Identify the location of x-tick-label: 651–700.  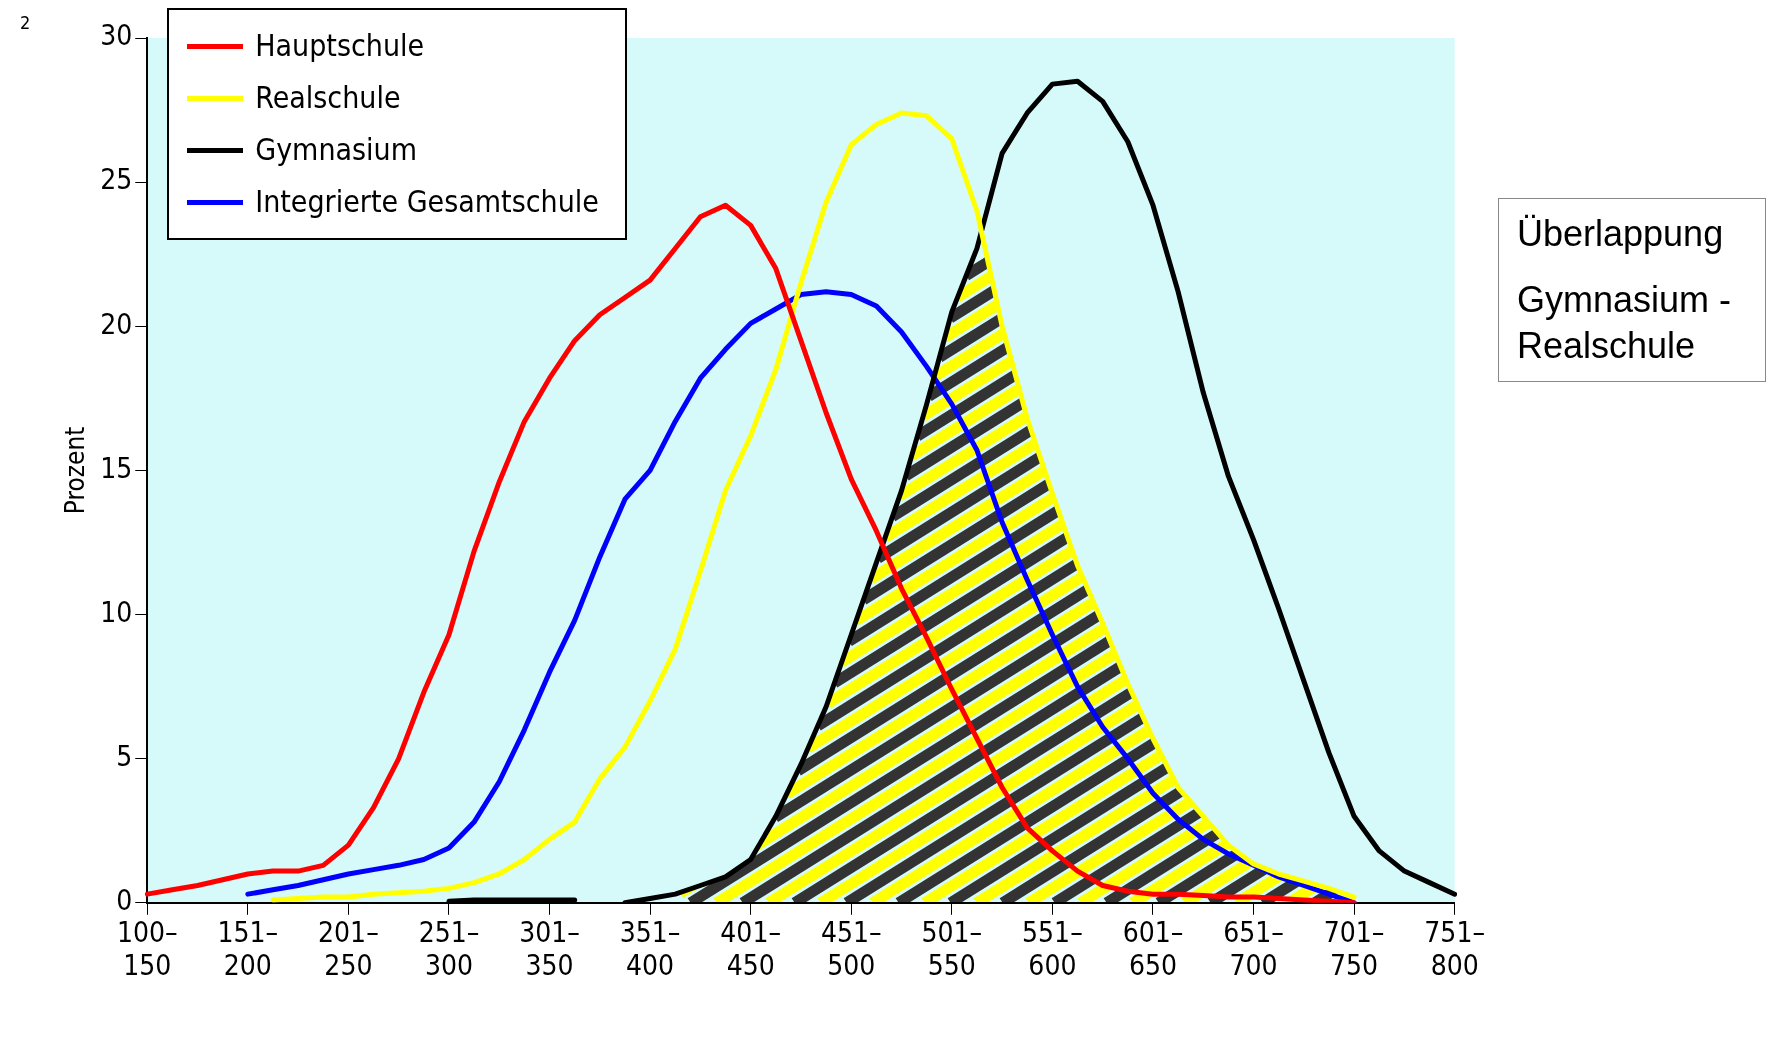
(1253, 949).